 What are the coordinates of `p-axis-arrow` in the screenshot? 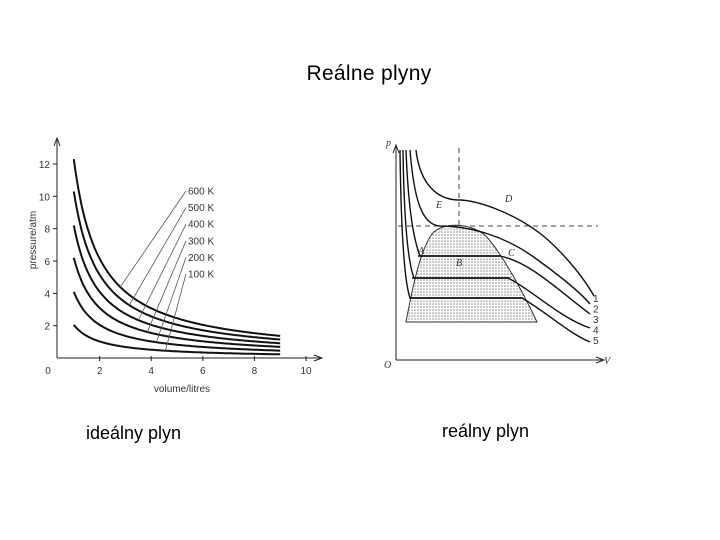 It's located at (396, 148).